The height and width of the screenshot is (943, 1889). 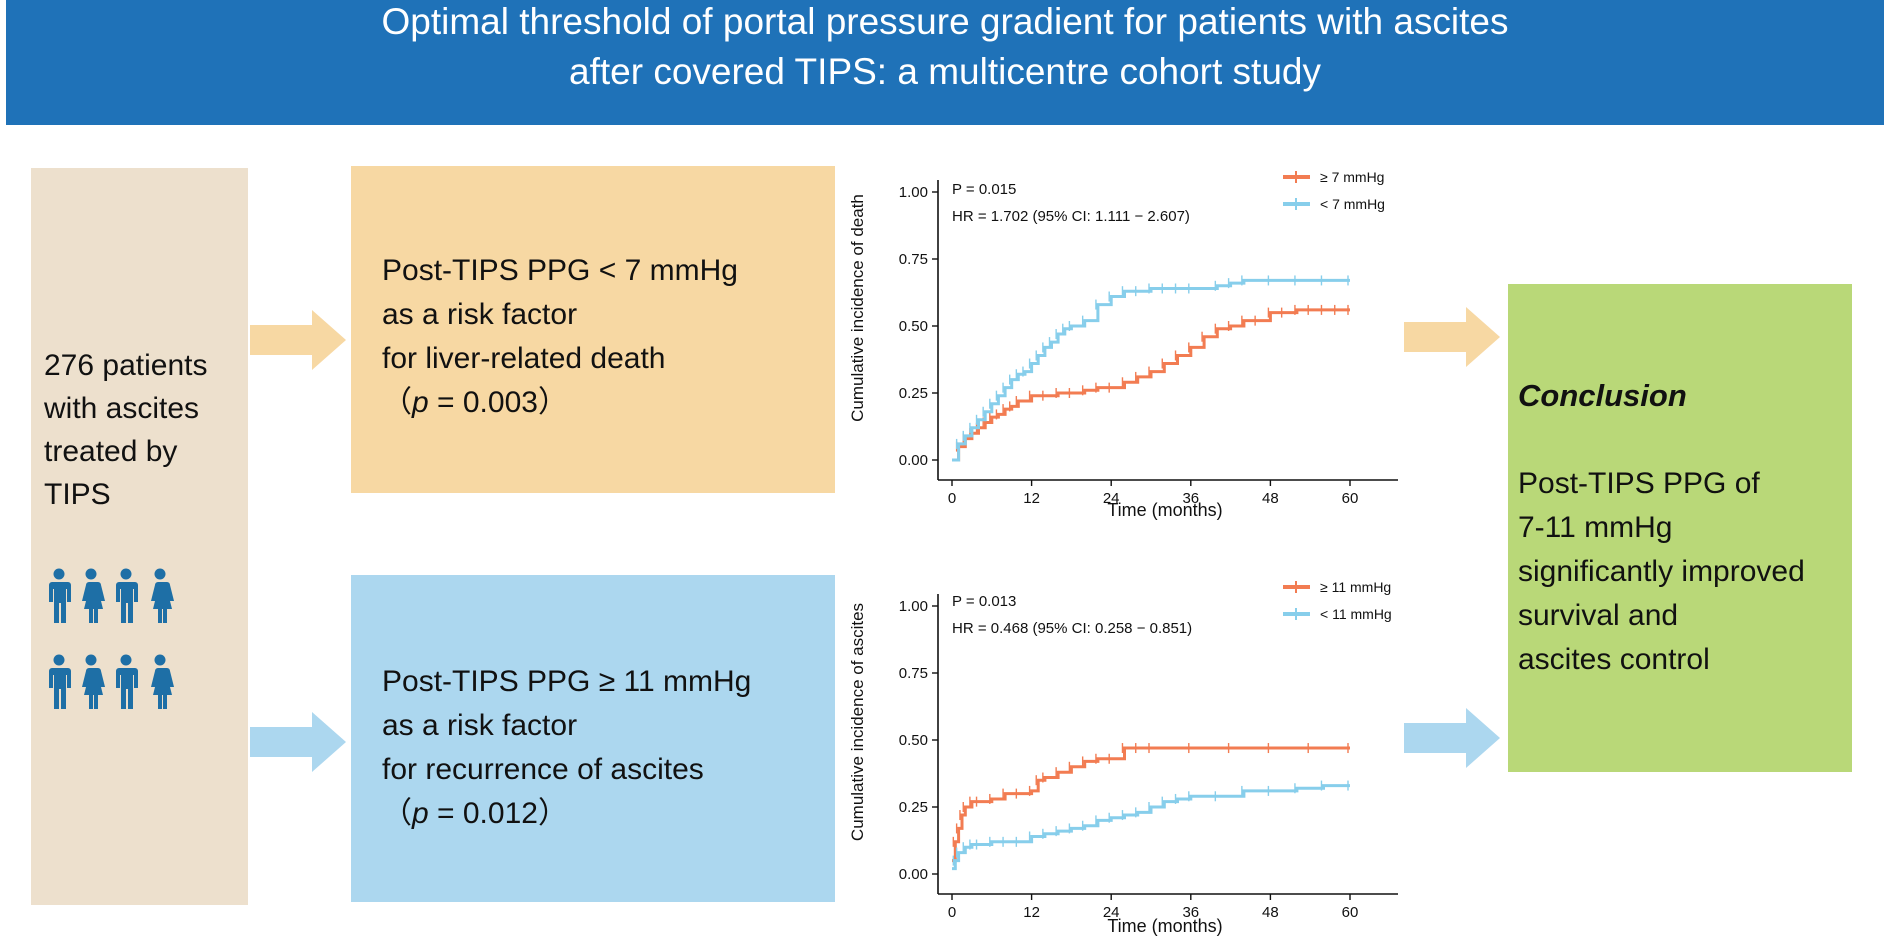 I want to click on legend-label: ≥ 7 mmHg, so click(x=1352, y=177).